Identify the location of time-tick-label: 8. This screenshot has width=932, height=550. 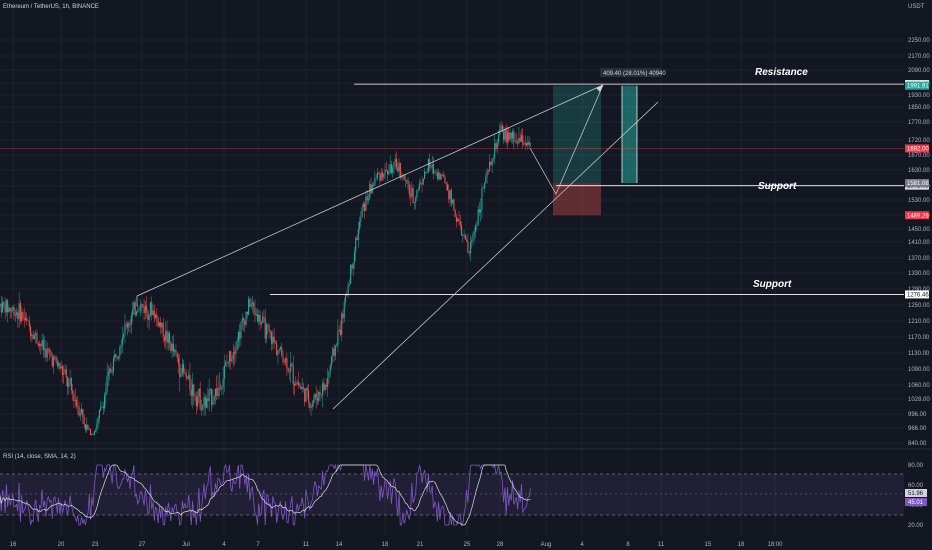
(628, 545).